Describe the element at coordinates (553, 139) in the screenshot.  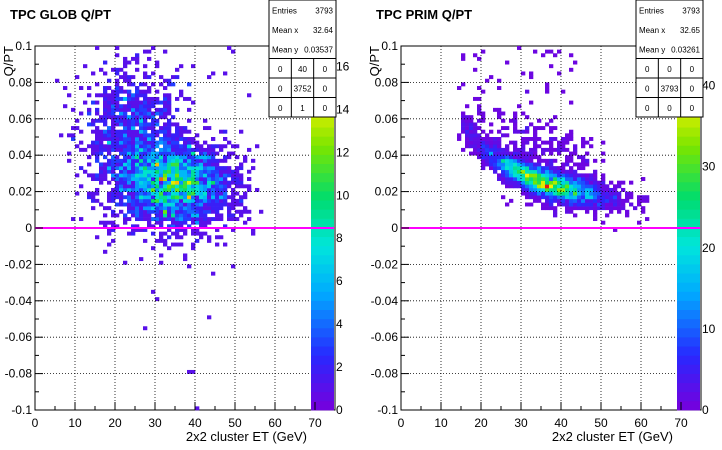
I see `histogram-bins` at that location.